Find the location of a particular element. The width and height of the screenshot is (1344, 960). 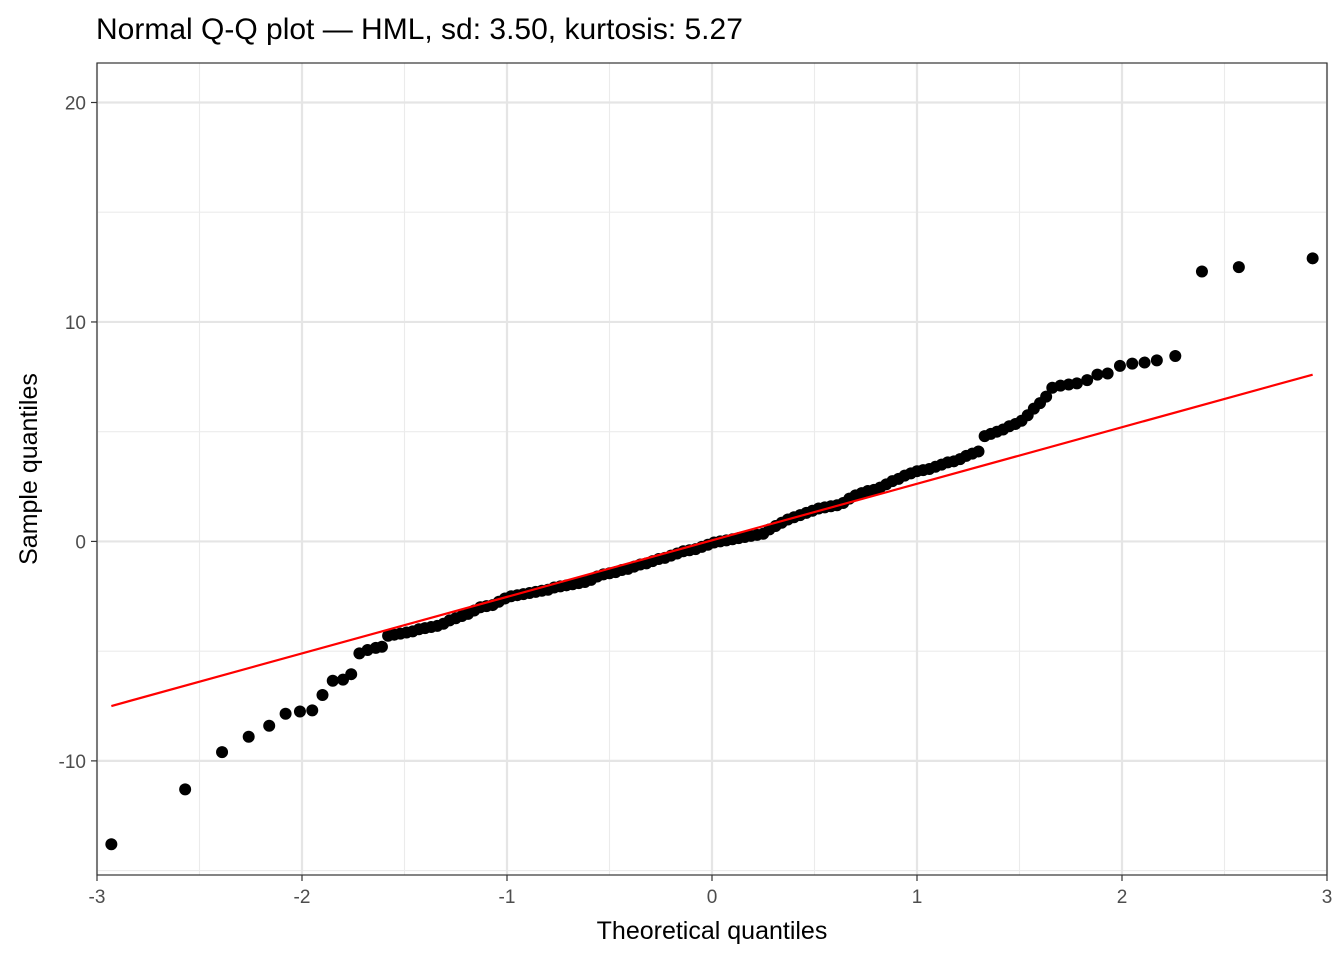

y-tick-label: -10 is located at coordinates (72, 762).